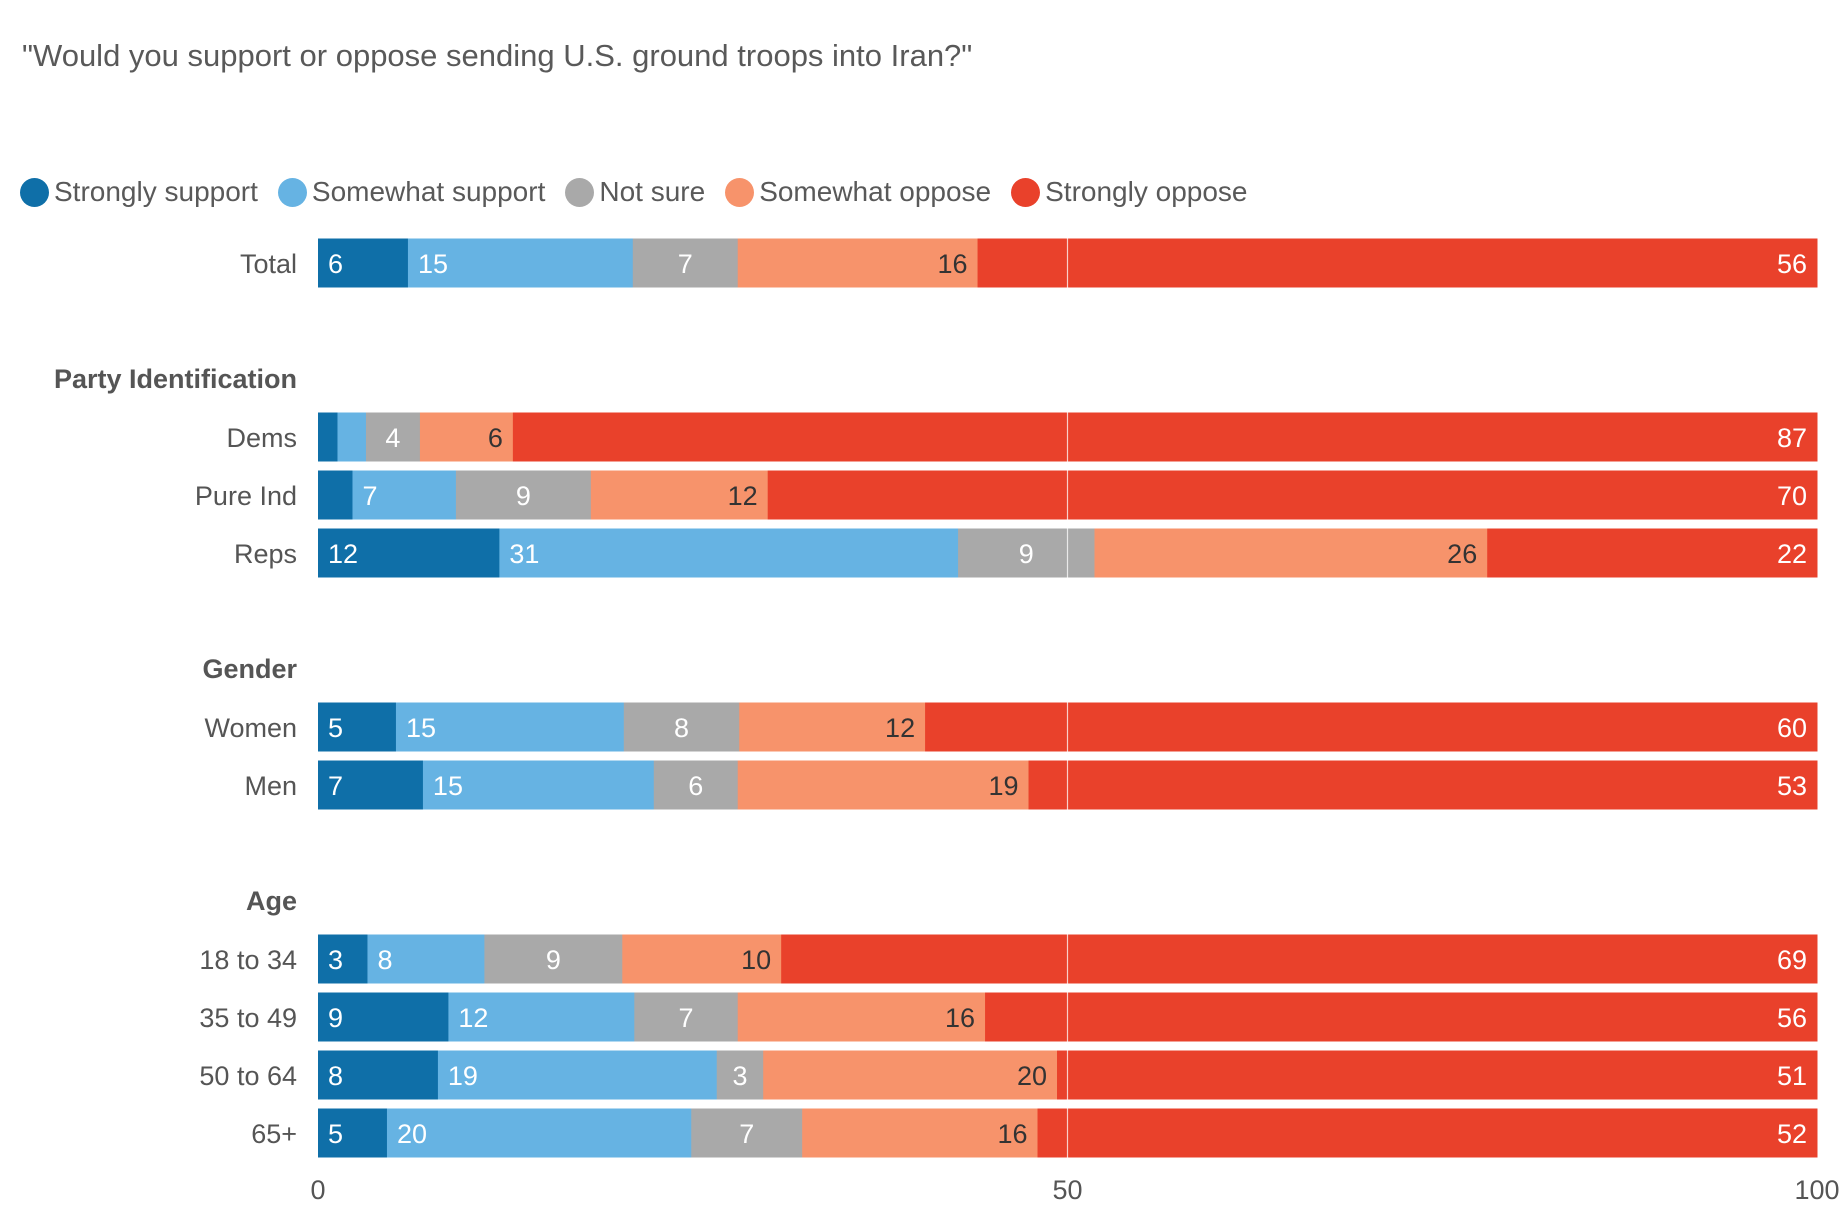 This screenshot has width=1840, height=1222. Describe the element at coordinates (1792, 1076) in the screenshot. I see `data-label: 51` at that location.